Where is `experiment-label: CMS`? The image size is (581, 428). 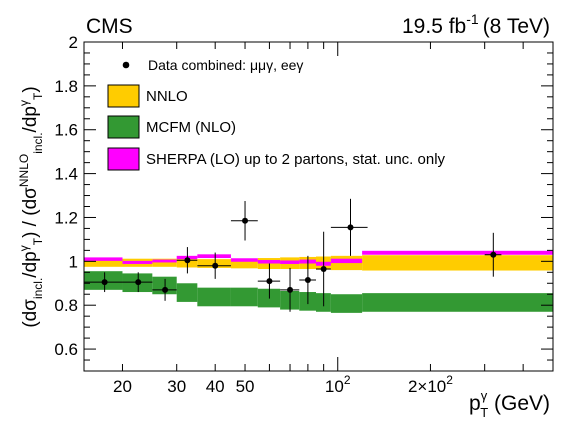
experiment-label: CMS is located at coordinates (109, 26).